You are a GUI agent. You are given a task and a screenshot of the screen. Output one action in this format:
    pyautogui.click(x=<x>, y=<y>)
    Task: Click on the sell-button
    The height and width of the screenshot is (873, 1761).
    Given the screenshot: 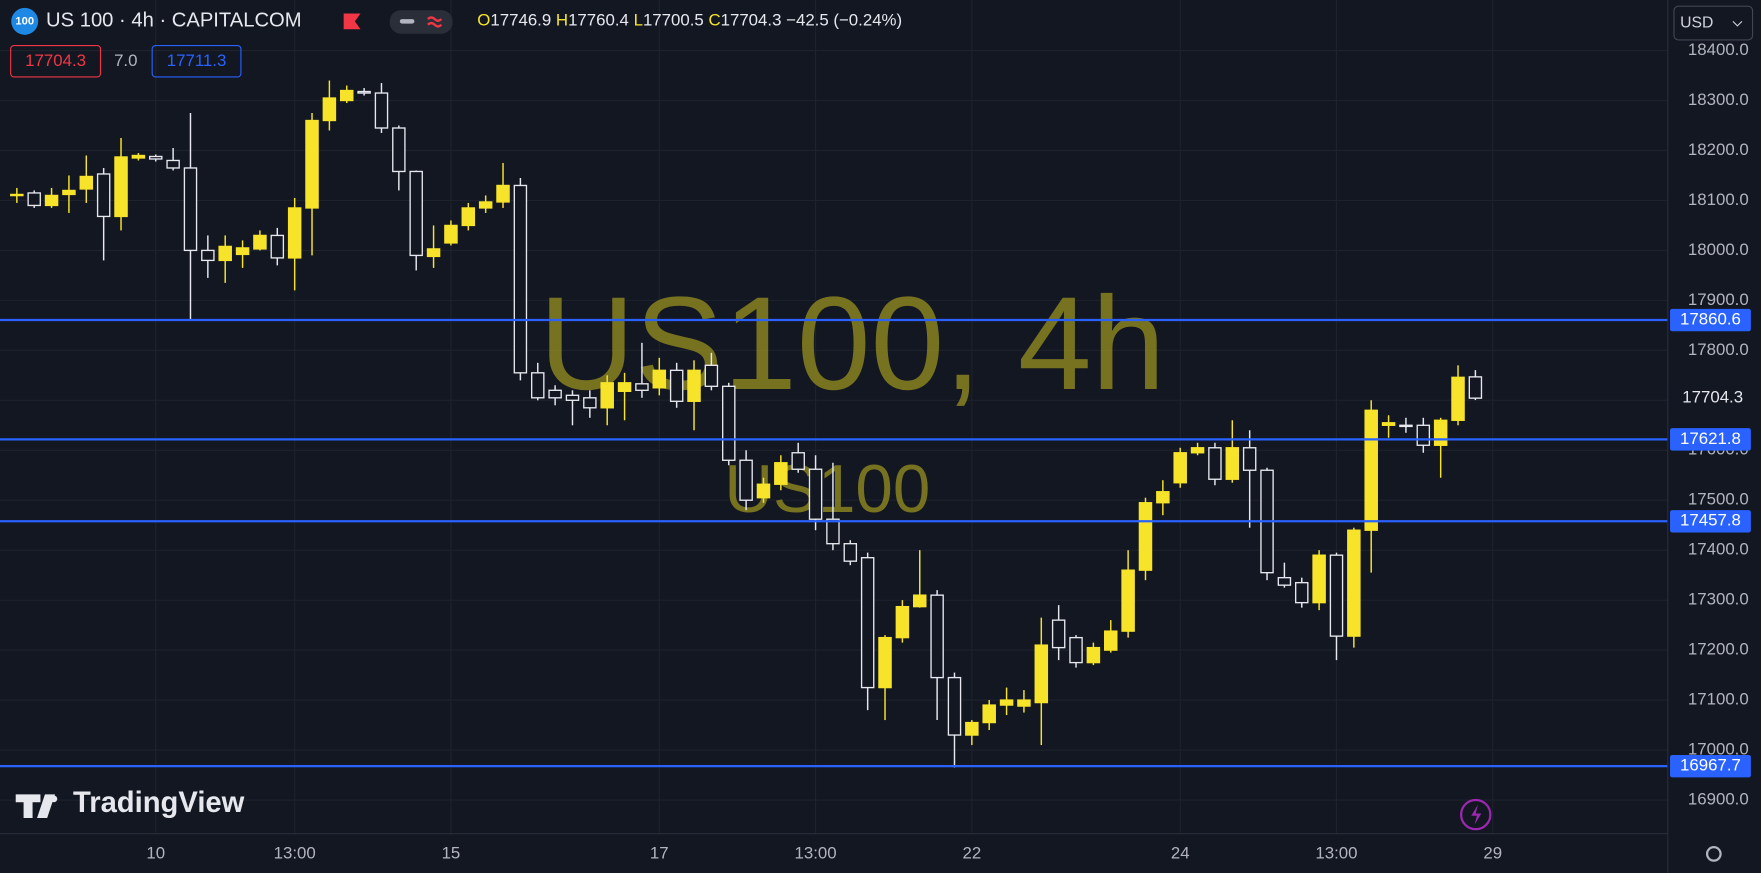 What is the action you would take?
    pyautogui.click(x=56, y=61)
    